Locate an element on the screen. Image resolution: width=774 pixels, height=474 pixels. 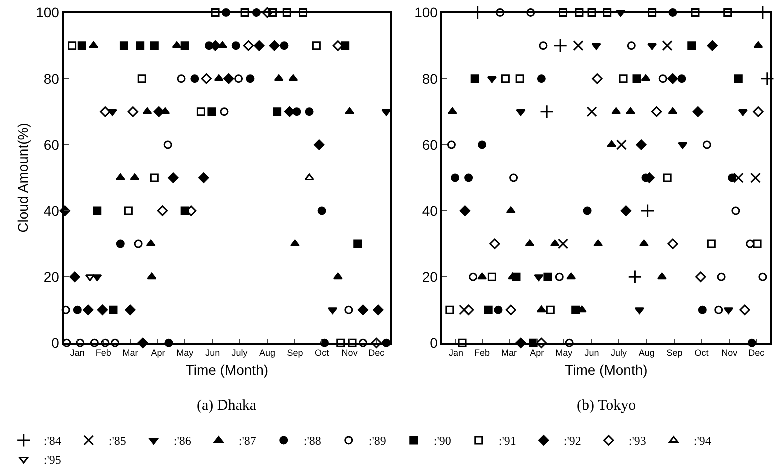
text: (a) Dhaka is located at coordinates (227, 406).